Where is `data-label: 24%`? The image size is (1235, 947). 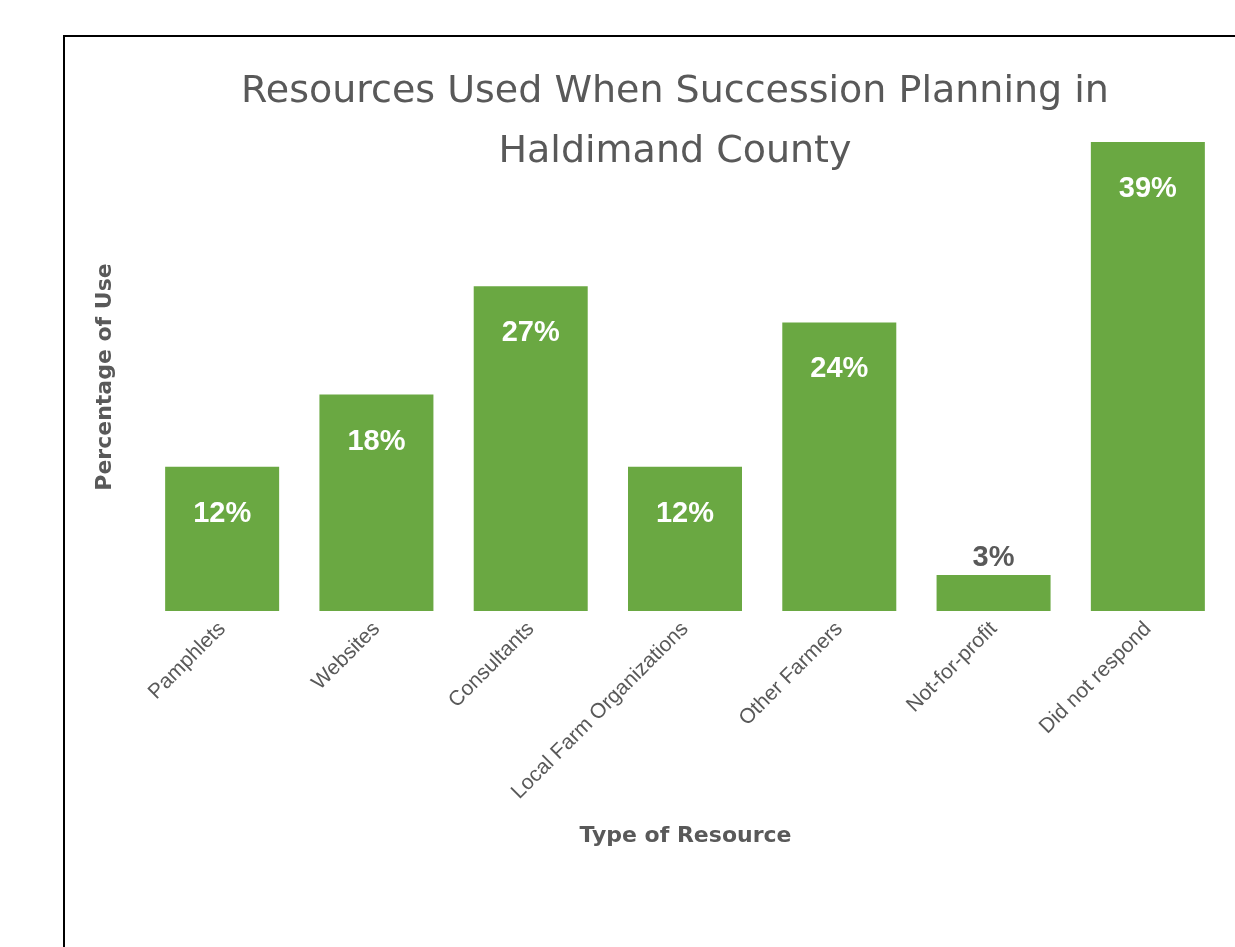
data-label: 24% is located at coordinates (839, 367).